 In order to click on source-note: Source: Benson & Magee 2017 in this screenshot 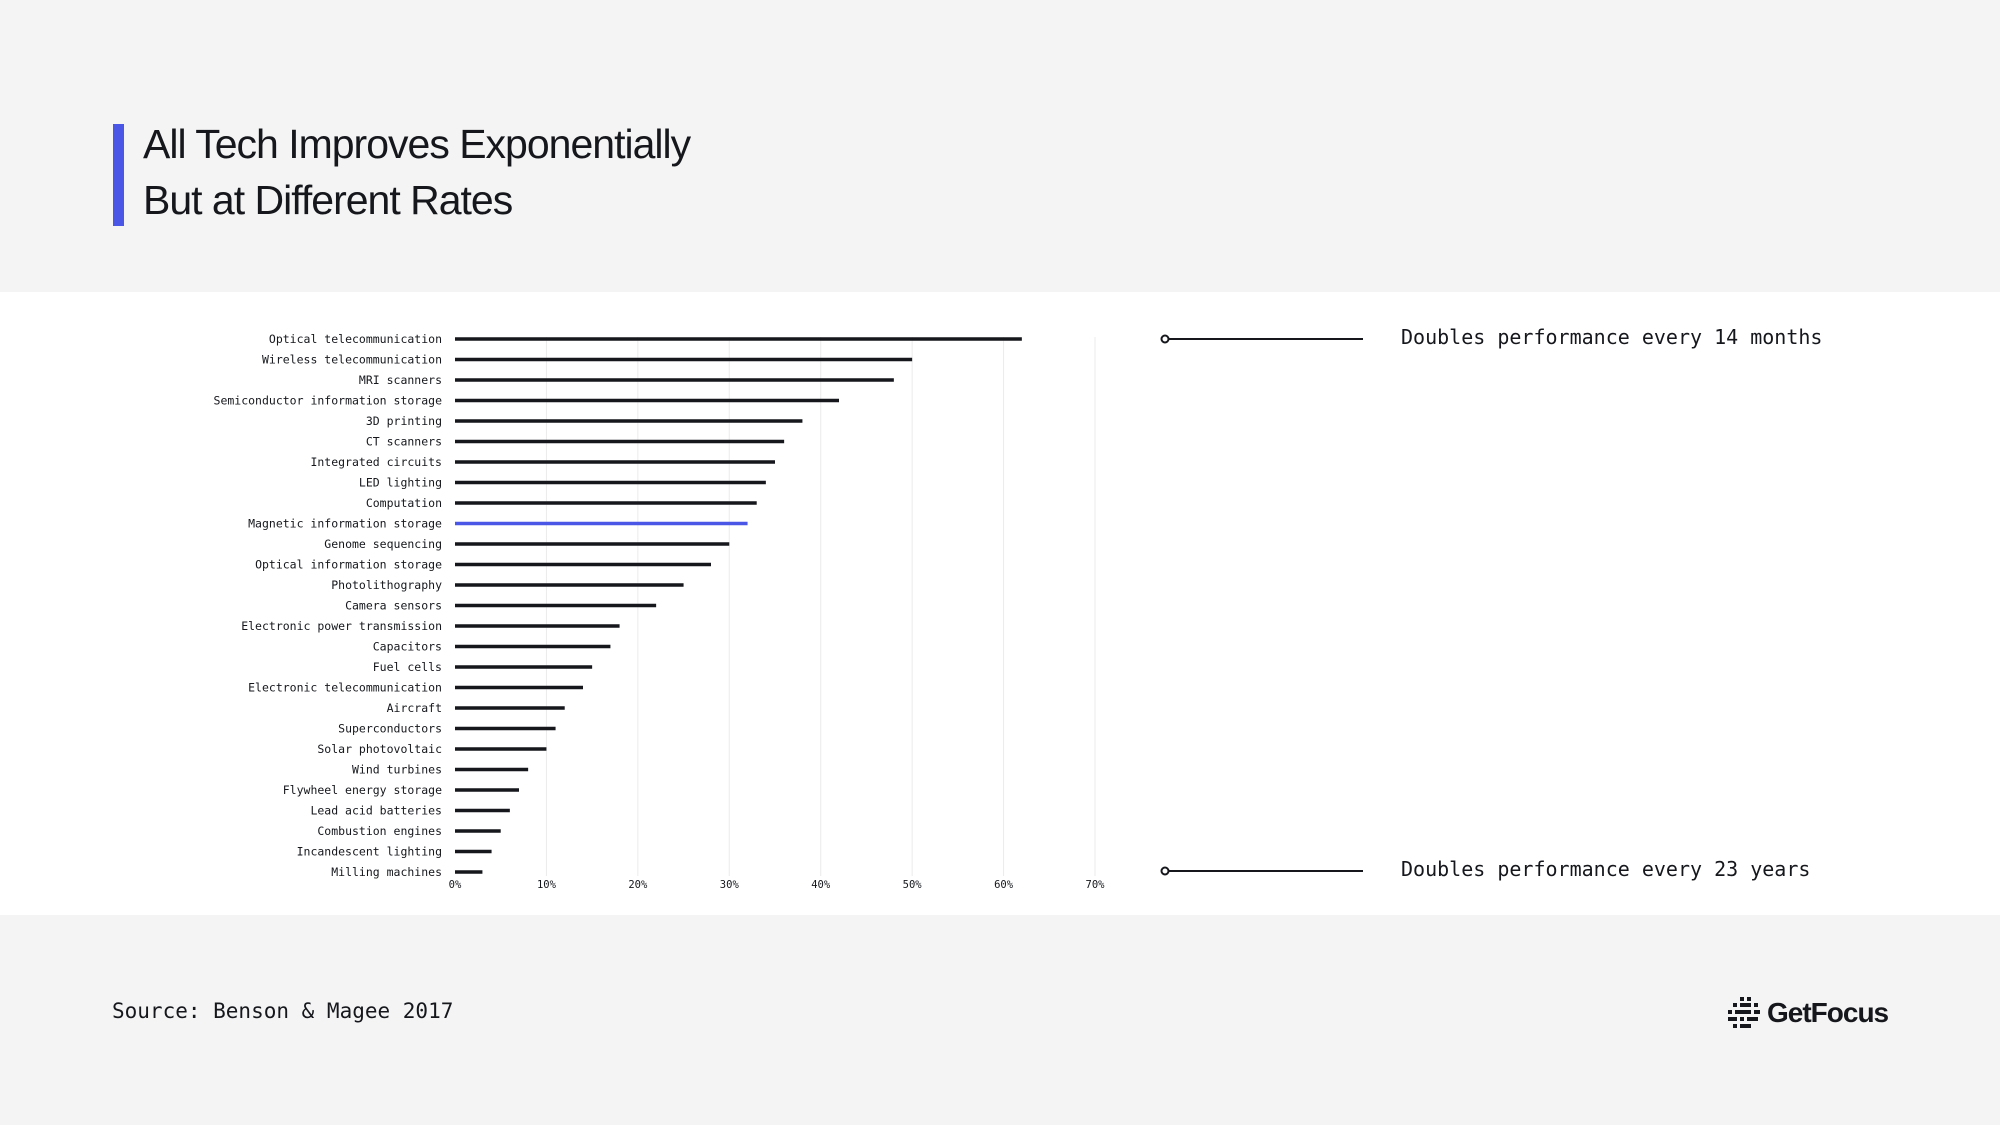, I will do `click(283, 1011)`.